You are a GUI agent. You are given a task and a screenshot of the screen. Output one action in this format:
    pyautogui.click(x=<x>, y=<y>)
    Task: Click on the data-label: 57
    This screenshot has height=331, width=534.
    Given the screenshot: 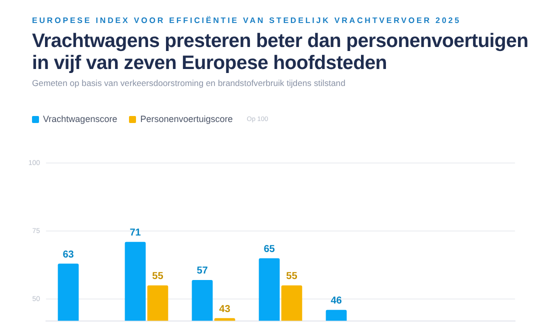 What is the action you would take?
    pyautogui.click(x=202, y=271)
    